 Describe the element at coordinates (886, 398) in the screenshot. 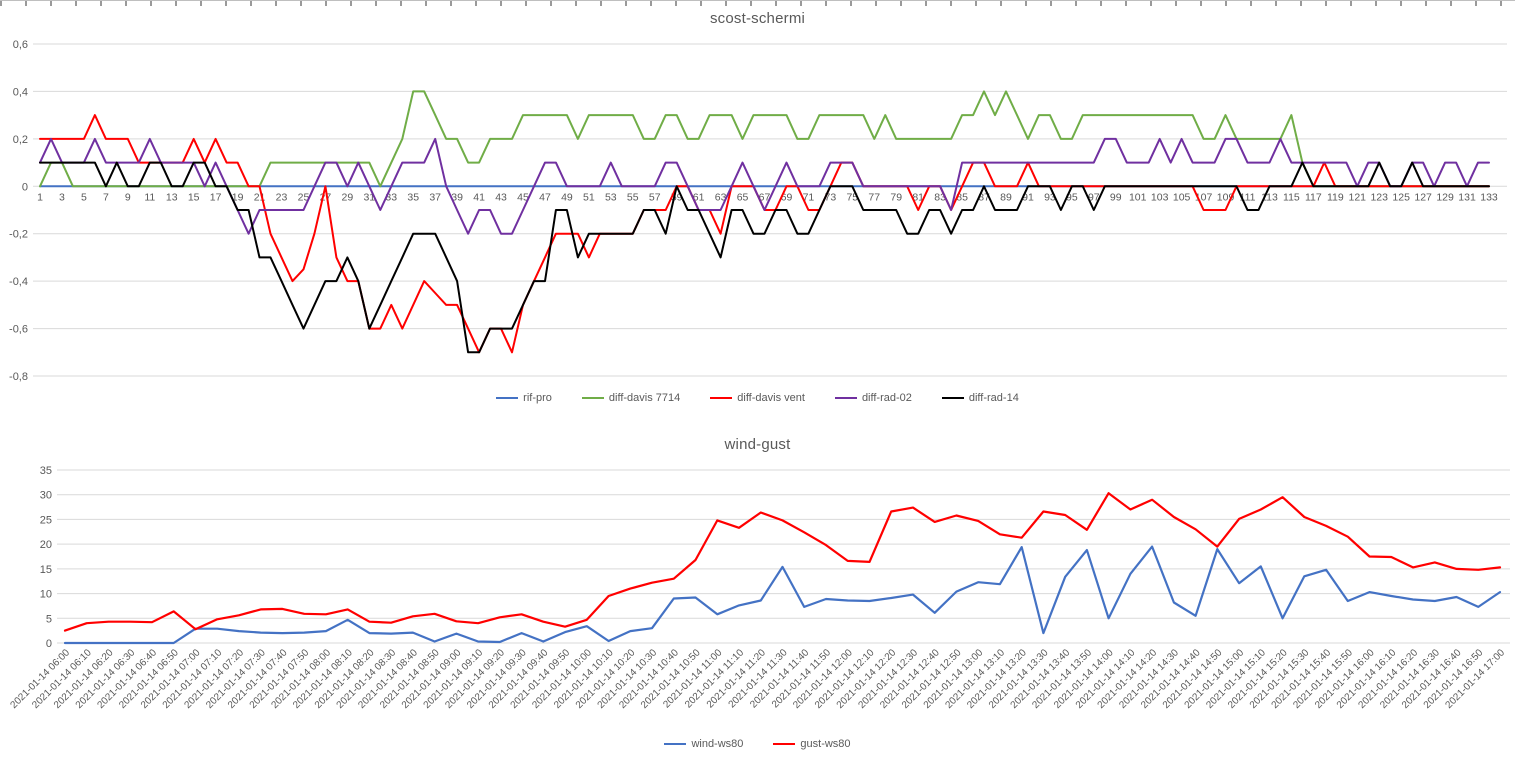

I see `legend-label: diff-rad-02` at that location.